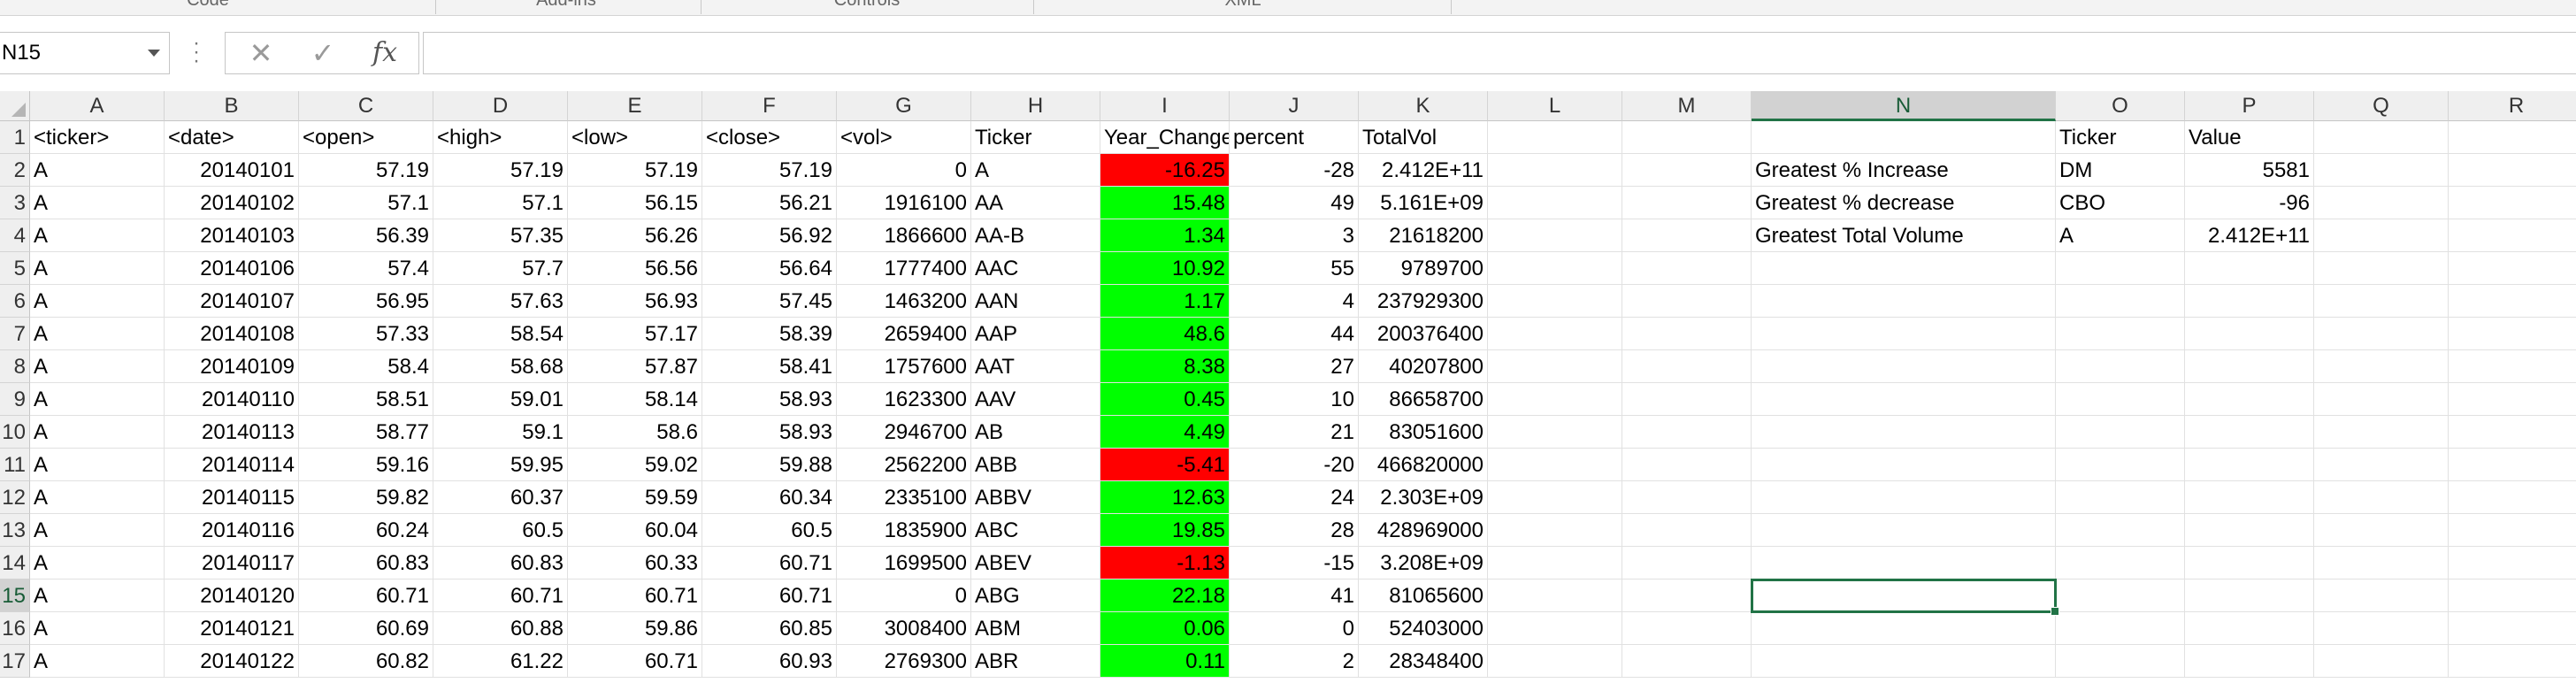 The width and height of the screenshot is (2576, 683). What do you see at coordinates (904, 399) in the screenshot?
I see `data-cell: 1623300` at bounding box center [904, 399].